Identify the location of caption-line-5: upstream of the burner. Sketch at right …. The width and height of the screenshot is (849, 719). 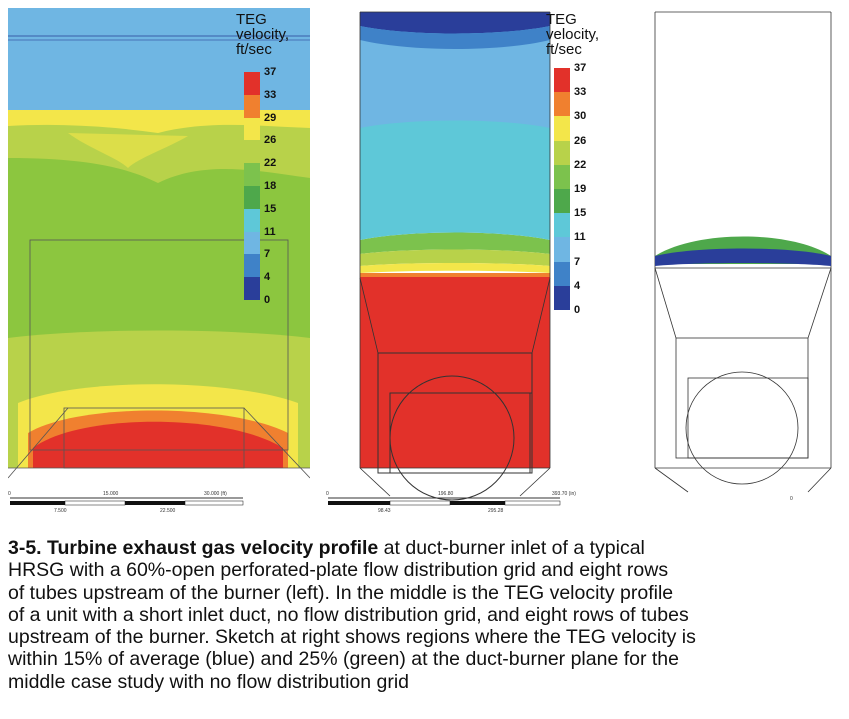
(352, 637).